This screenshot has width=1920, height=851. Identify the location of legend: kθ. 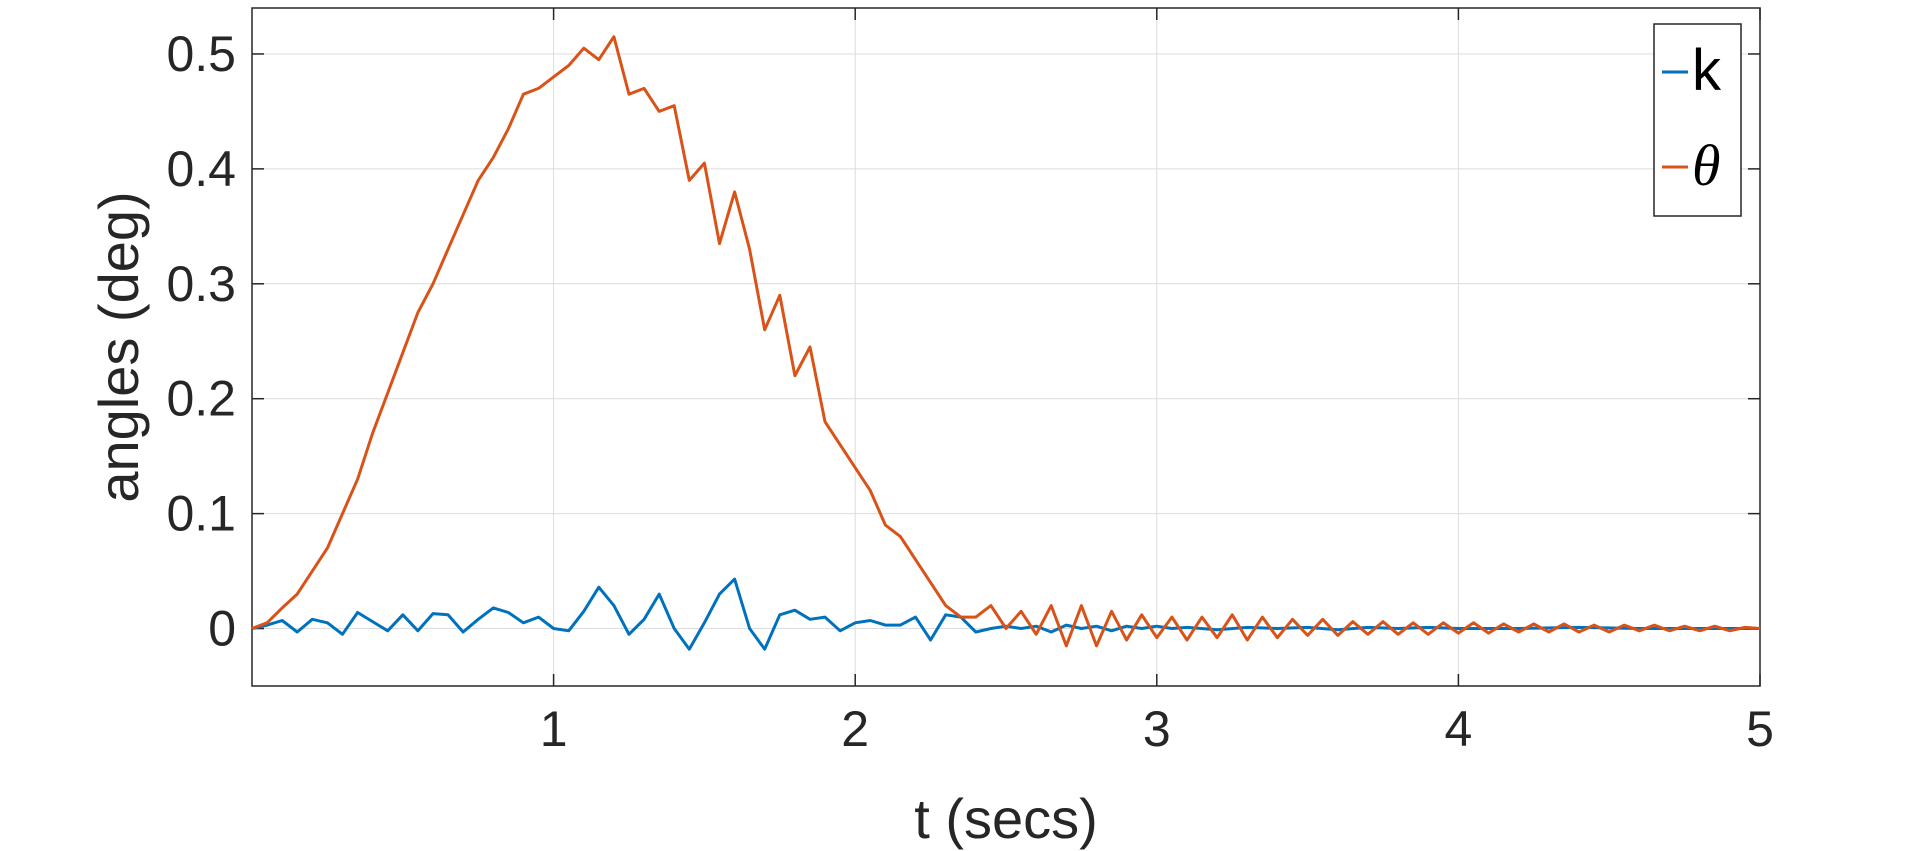
(1697, 120).